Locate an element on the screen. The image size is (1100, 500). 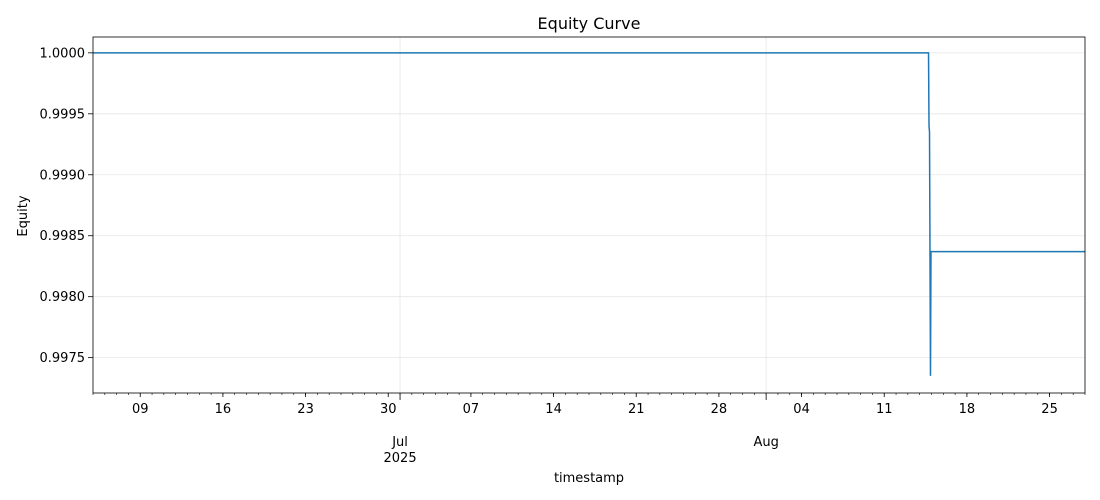
x-tick-label: 30 is located at coordinates (388, 409).